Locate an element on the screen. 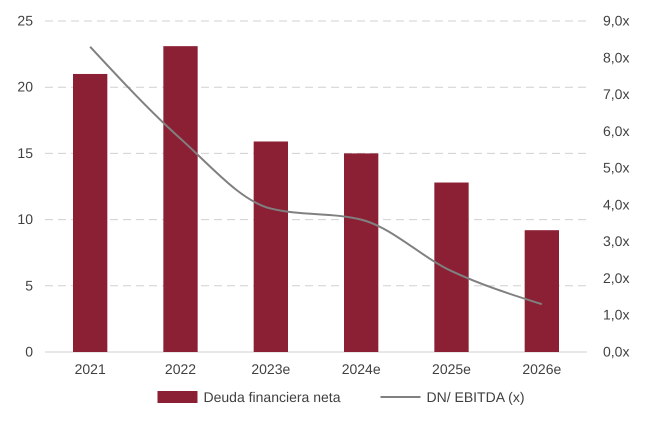  x-tick-label: 2024e is located at coordinates (361, 368).